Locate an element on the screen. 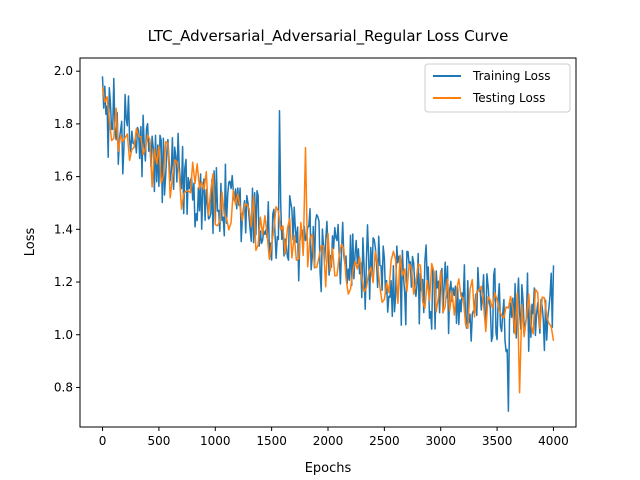 This screenshot has height=480, width=640. y-axis-ticks: 0.8 1.0 1.2 1.4 1.6 1.8 2.0 is located at coordinates (67, 229).